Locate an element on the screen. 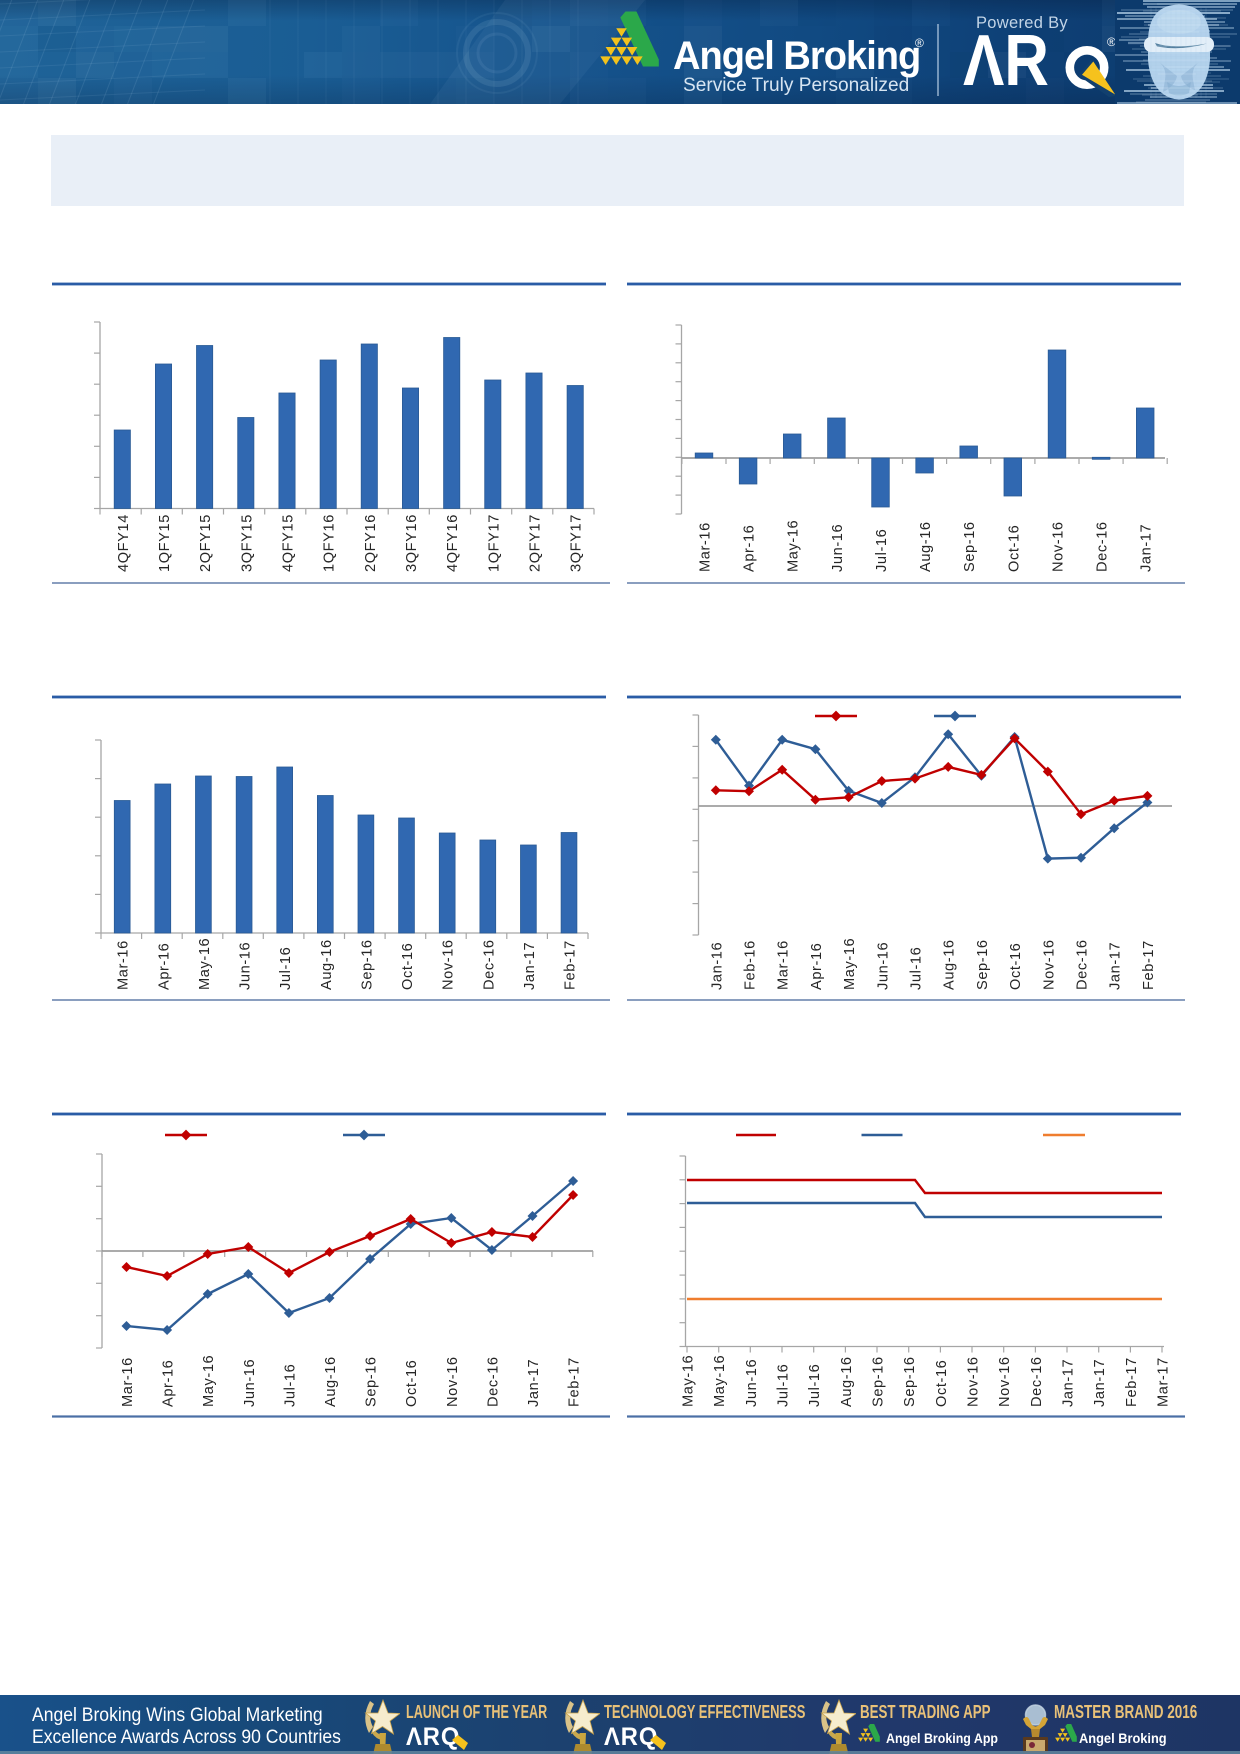 Image resolution: width=1240 pixels, height=1754 pixels. svg-text: 3QFY17 is located at coordinates (577, 543).